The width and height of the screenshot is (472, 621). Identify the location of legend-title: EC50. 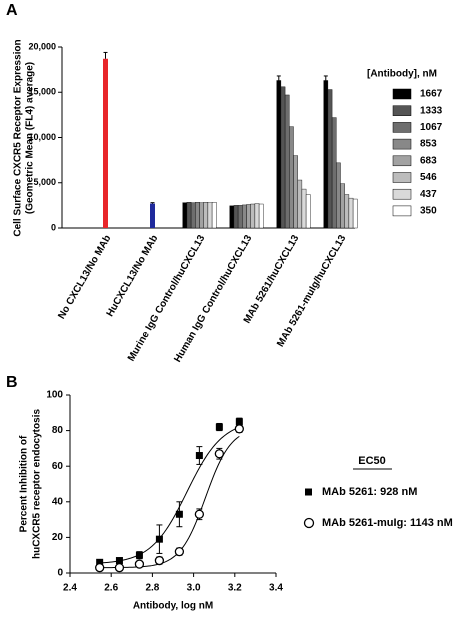
(372, 461).